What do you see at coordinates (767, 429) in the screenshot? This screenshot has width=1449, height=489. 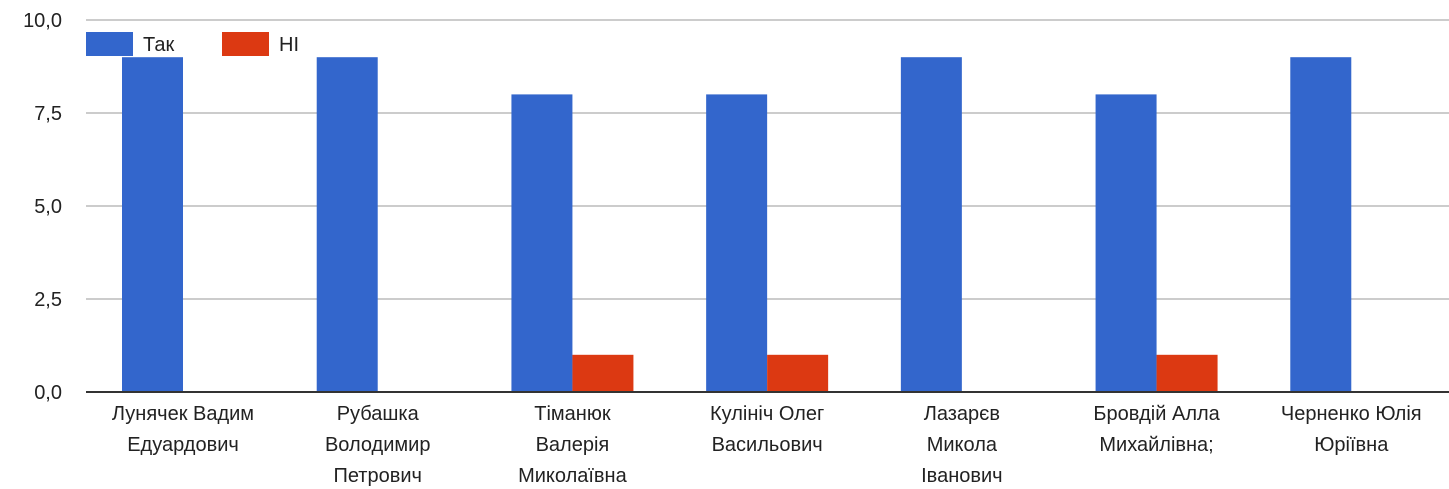 I see `x-category-label: Кулініч Олег Васильович` at bounding box center [767, 429].